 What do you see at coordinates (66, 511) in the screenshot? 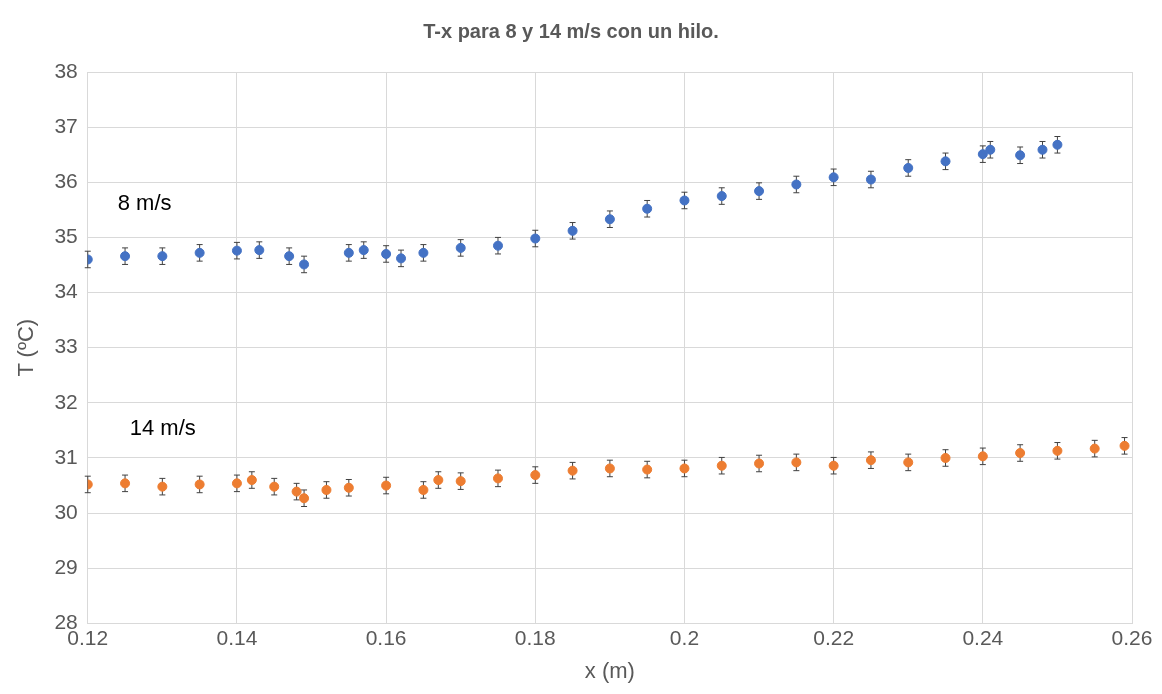
I see `y-tick-label: 30` at bounding box center [66, 511].